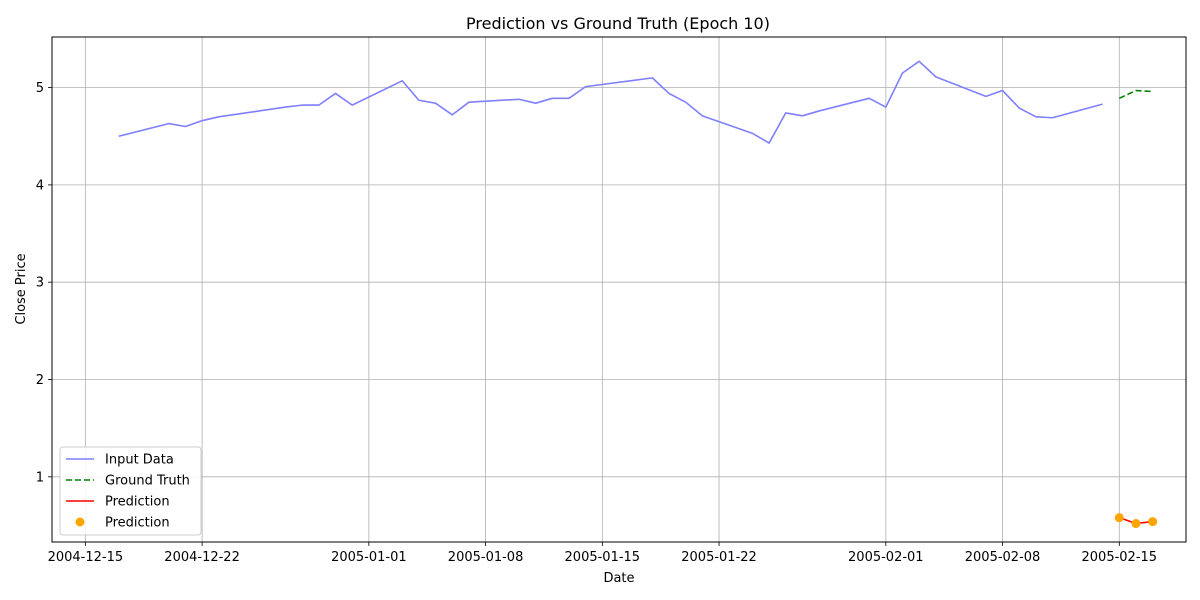 This screenshot has width=1200, height=600. Describe the element at coordinates (618, 578) in the screenshot. I see `x-axis-label: Date` at that location.